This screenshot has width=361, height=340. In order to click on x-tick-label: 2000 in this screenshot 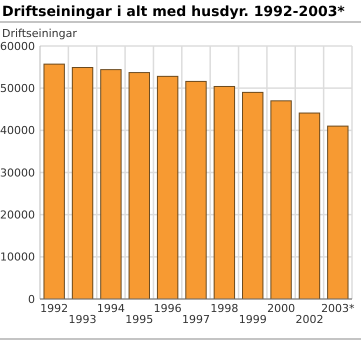, I will do `click(281, 308)`.